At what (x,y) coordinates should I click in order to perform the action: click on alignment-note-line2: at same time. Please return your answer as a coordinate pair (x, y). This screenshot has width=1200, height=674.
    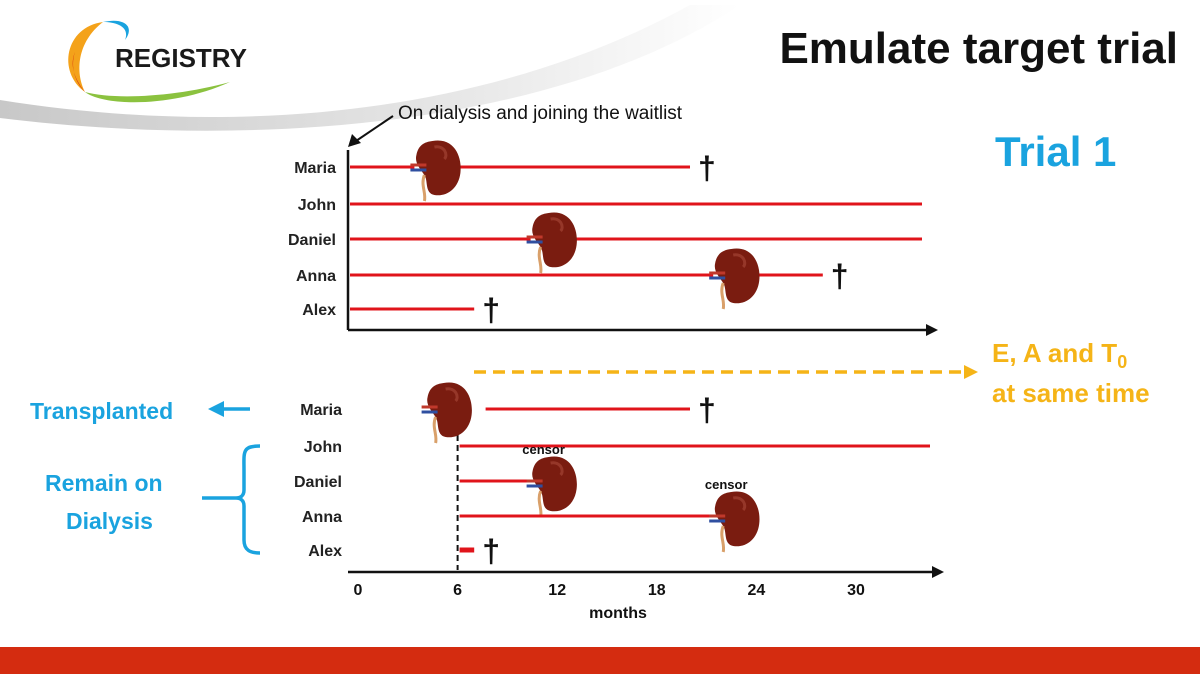
    Looking at the image, I should click on (1071, 393).